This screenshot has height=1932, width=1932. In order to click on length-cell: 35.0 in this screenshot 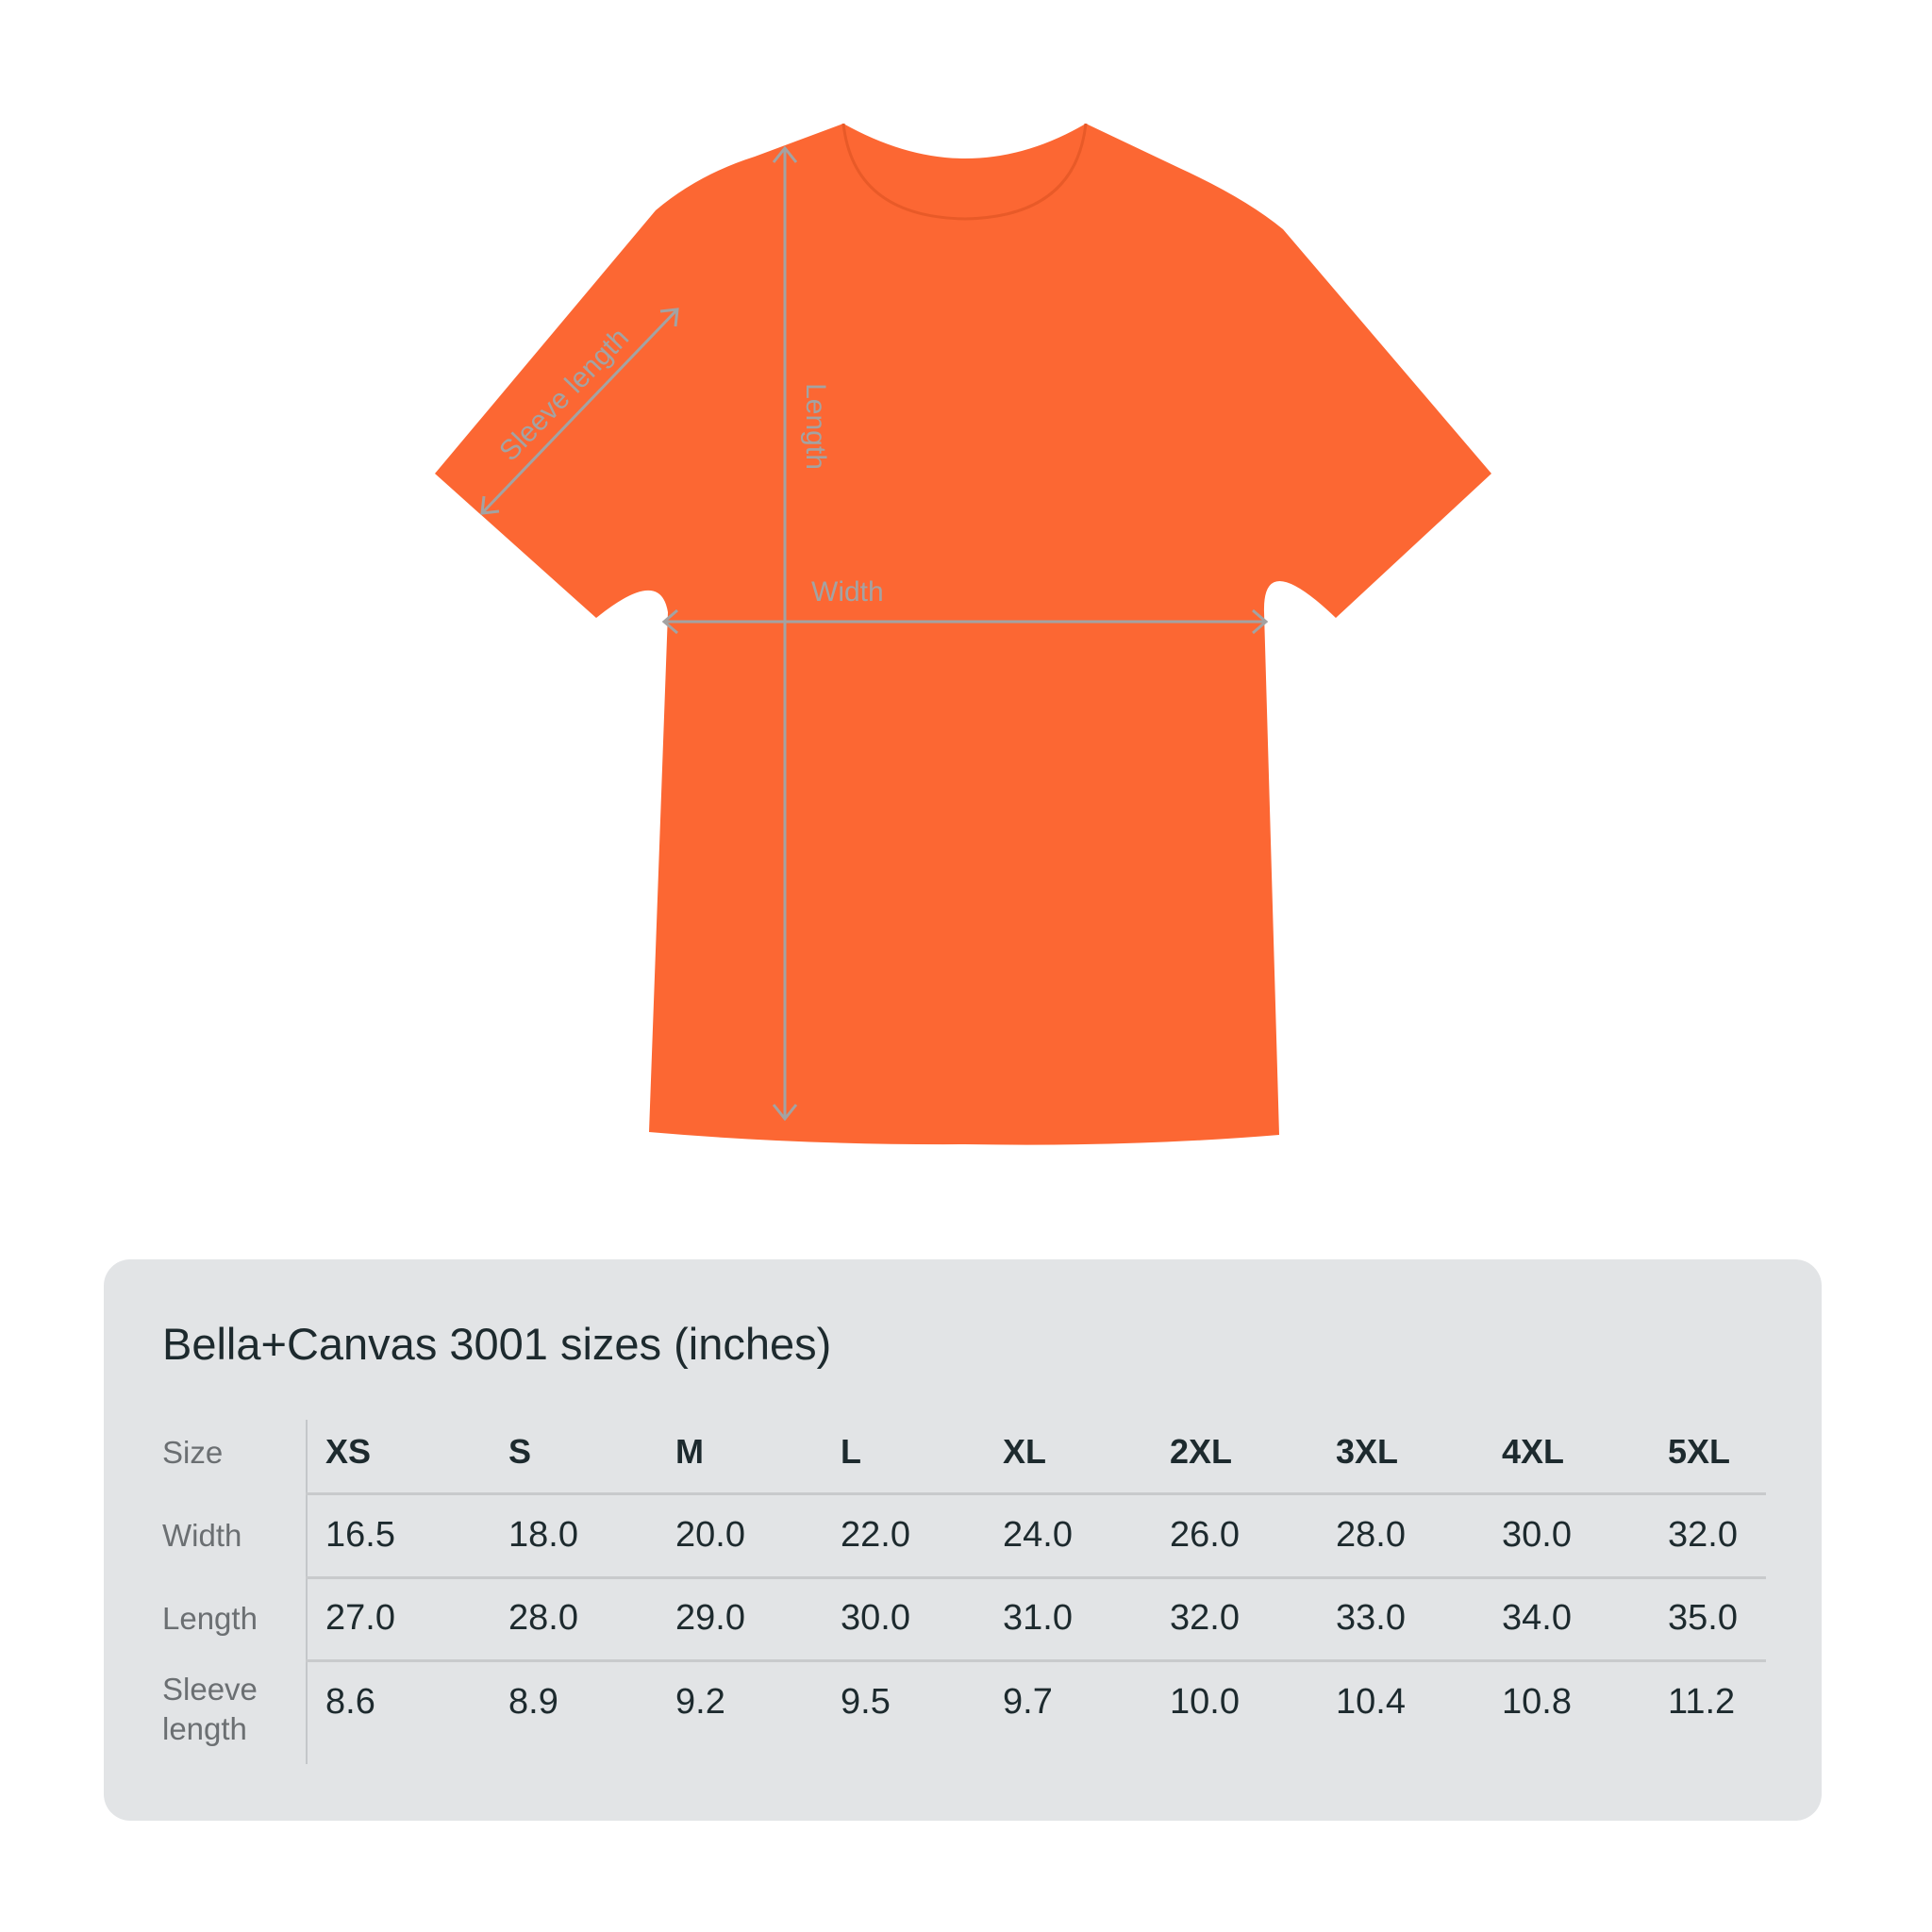, I will do `click(1703, 1618)`.